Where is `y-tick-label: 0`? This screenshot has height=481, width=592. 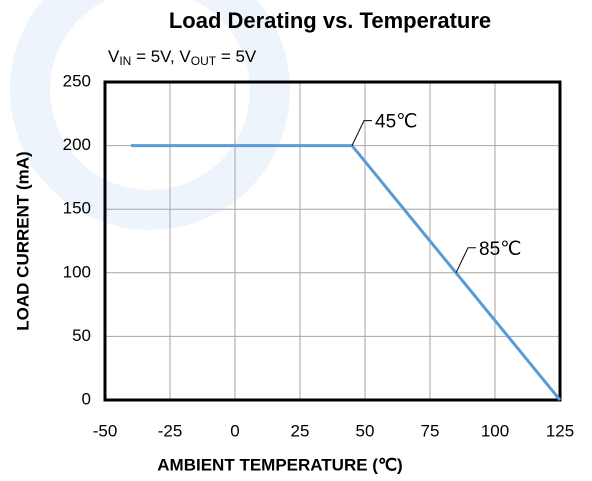
y-tick-label: 0 is located at coordinates (86, 398).